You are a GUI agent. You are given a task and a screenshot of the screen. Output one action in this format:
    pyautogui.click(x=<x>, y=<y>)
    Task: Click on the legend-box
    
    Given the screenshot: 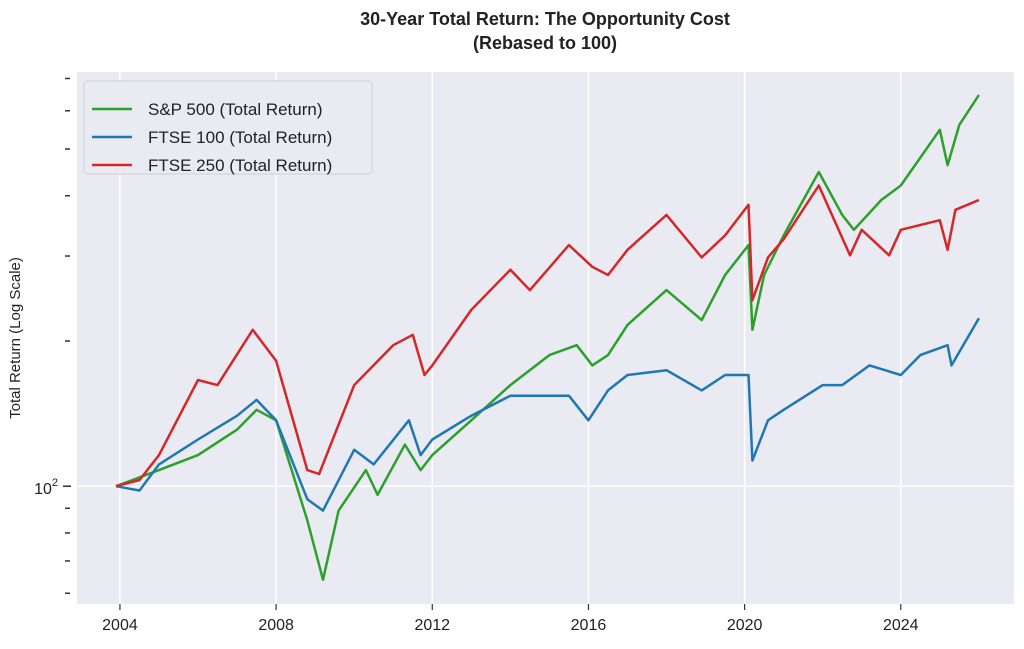 What is the action you would take?
    pyautogui.click(x=228, y=127)
    